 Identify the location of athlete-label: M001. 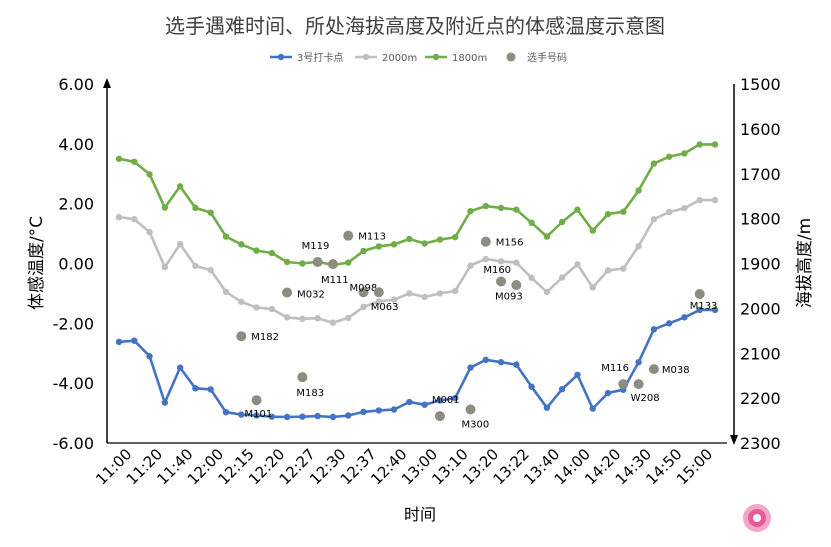
(446, 400).